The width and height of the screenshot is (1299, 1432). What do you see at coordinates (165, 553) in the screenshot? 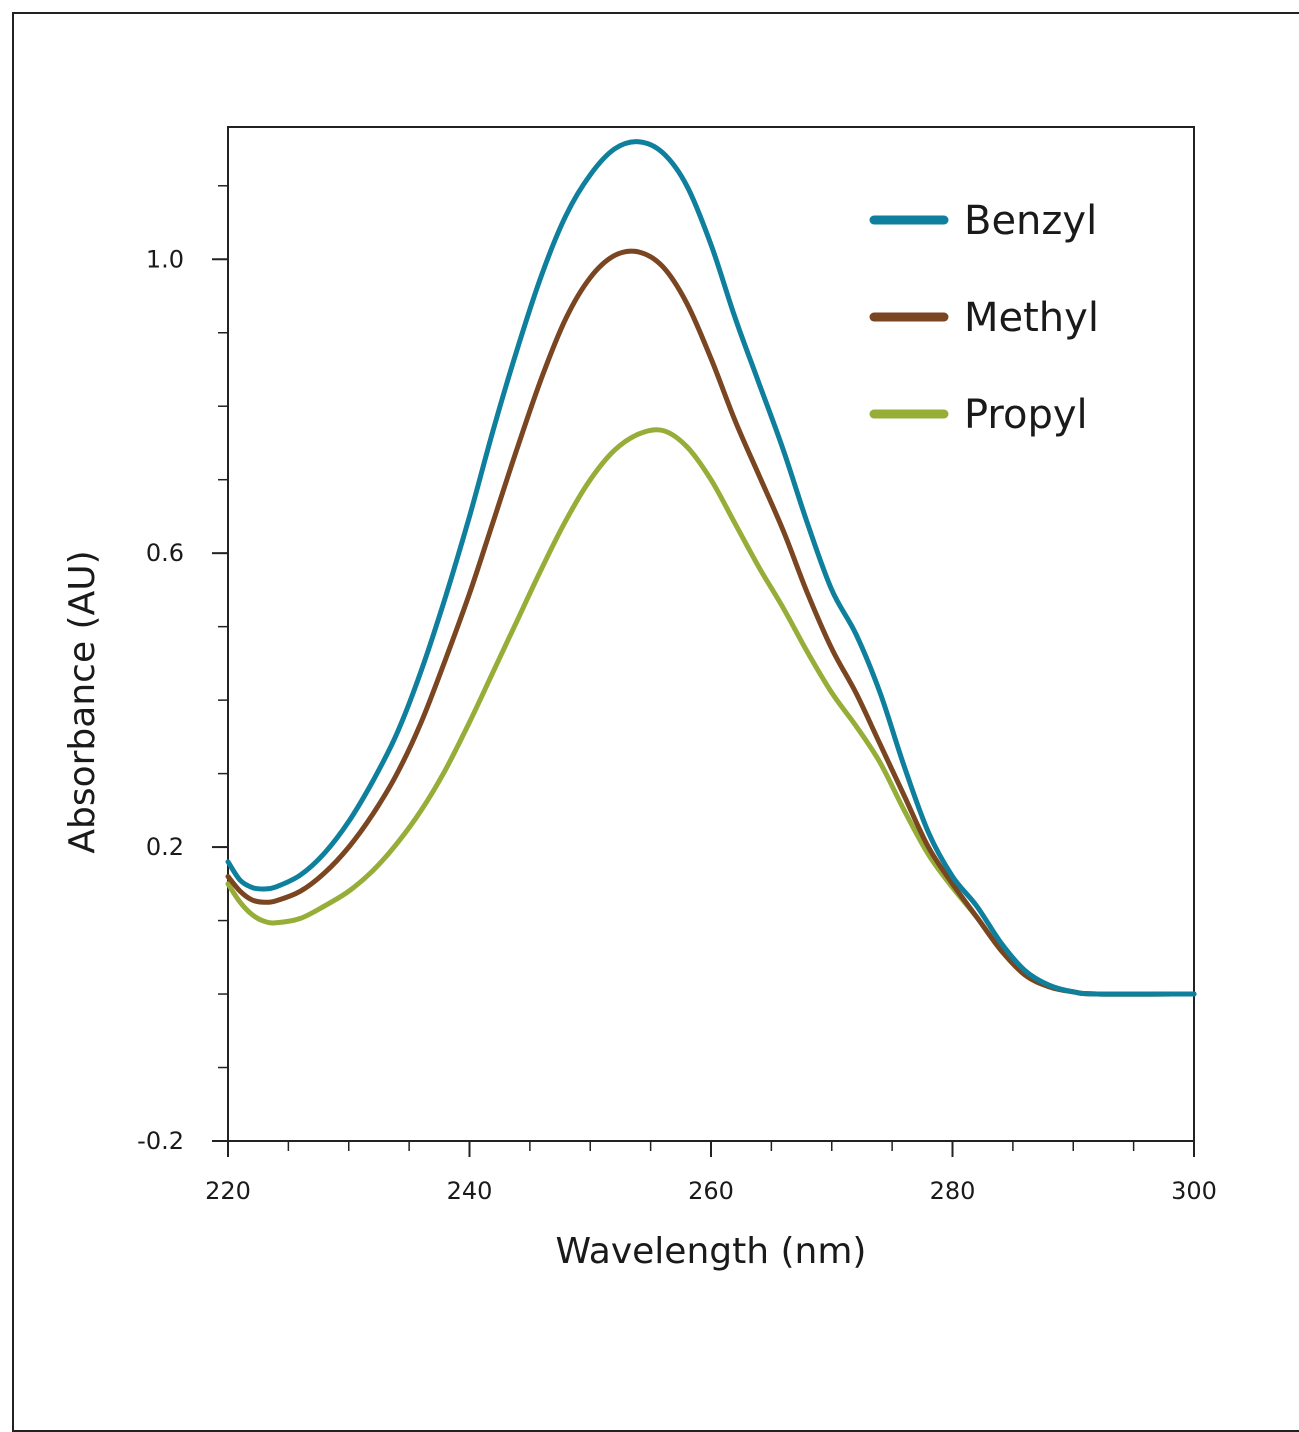
I see `y-tick-label: 0.6` at bounding box center [165, 553].